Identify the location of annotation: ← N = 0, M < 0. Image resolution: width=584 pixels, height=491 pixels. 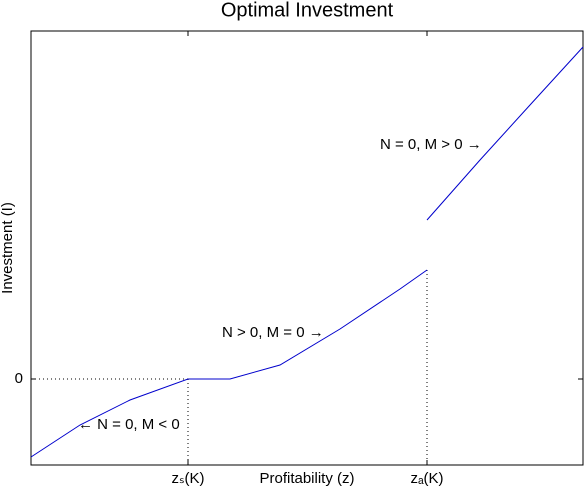
(129, 424).